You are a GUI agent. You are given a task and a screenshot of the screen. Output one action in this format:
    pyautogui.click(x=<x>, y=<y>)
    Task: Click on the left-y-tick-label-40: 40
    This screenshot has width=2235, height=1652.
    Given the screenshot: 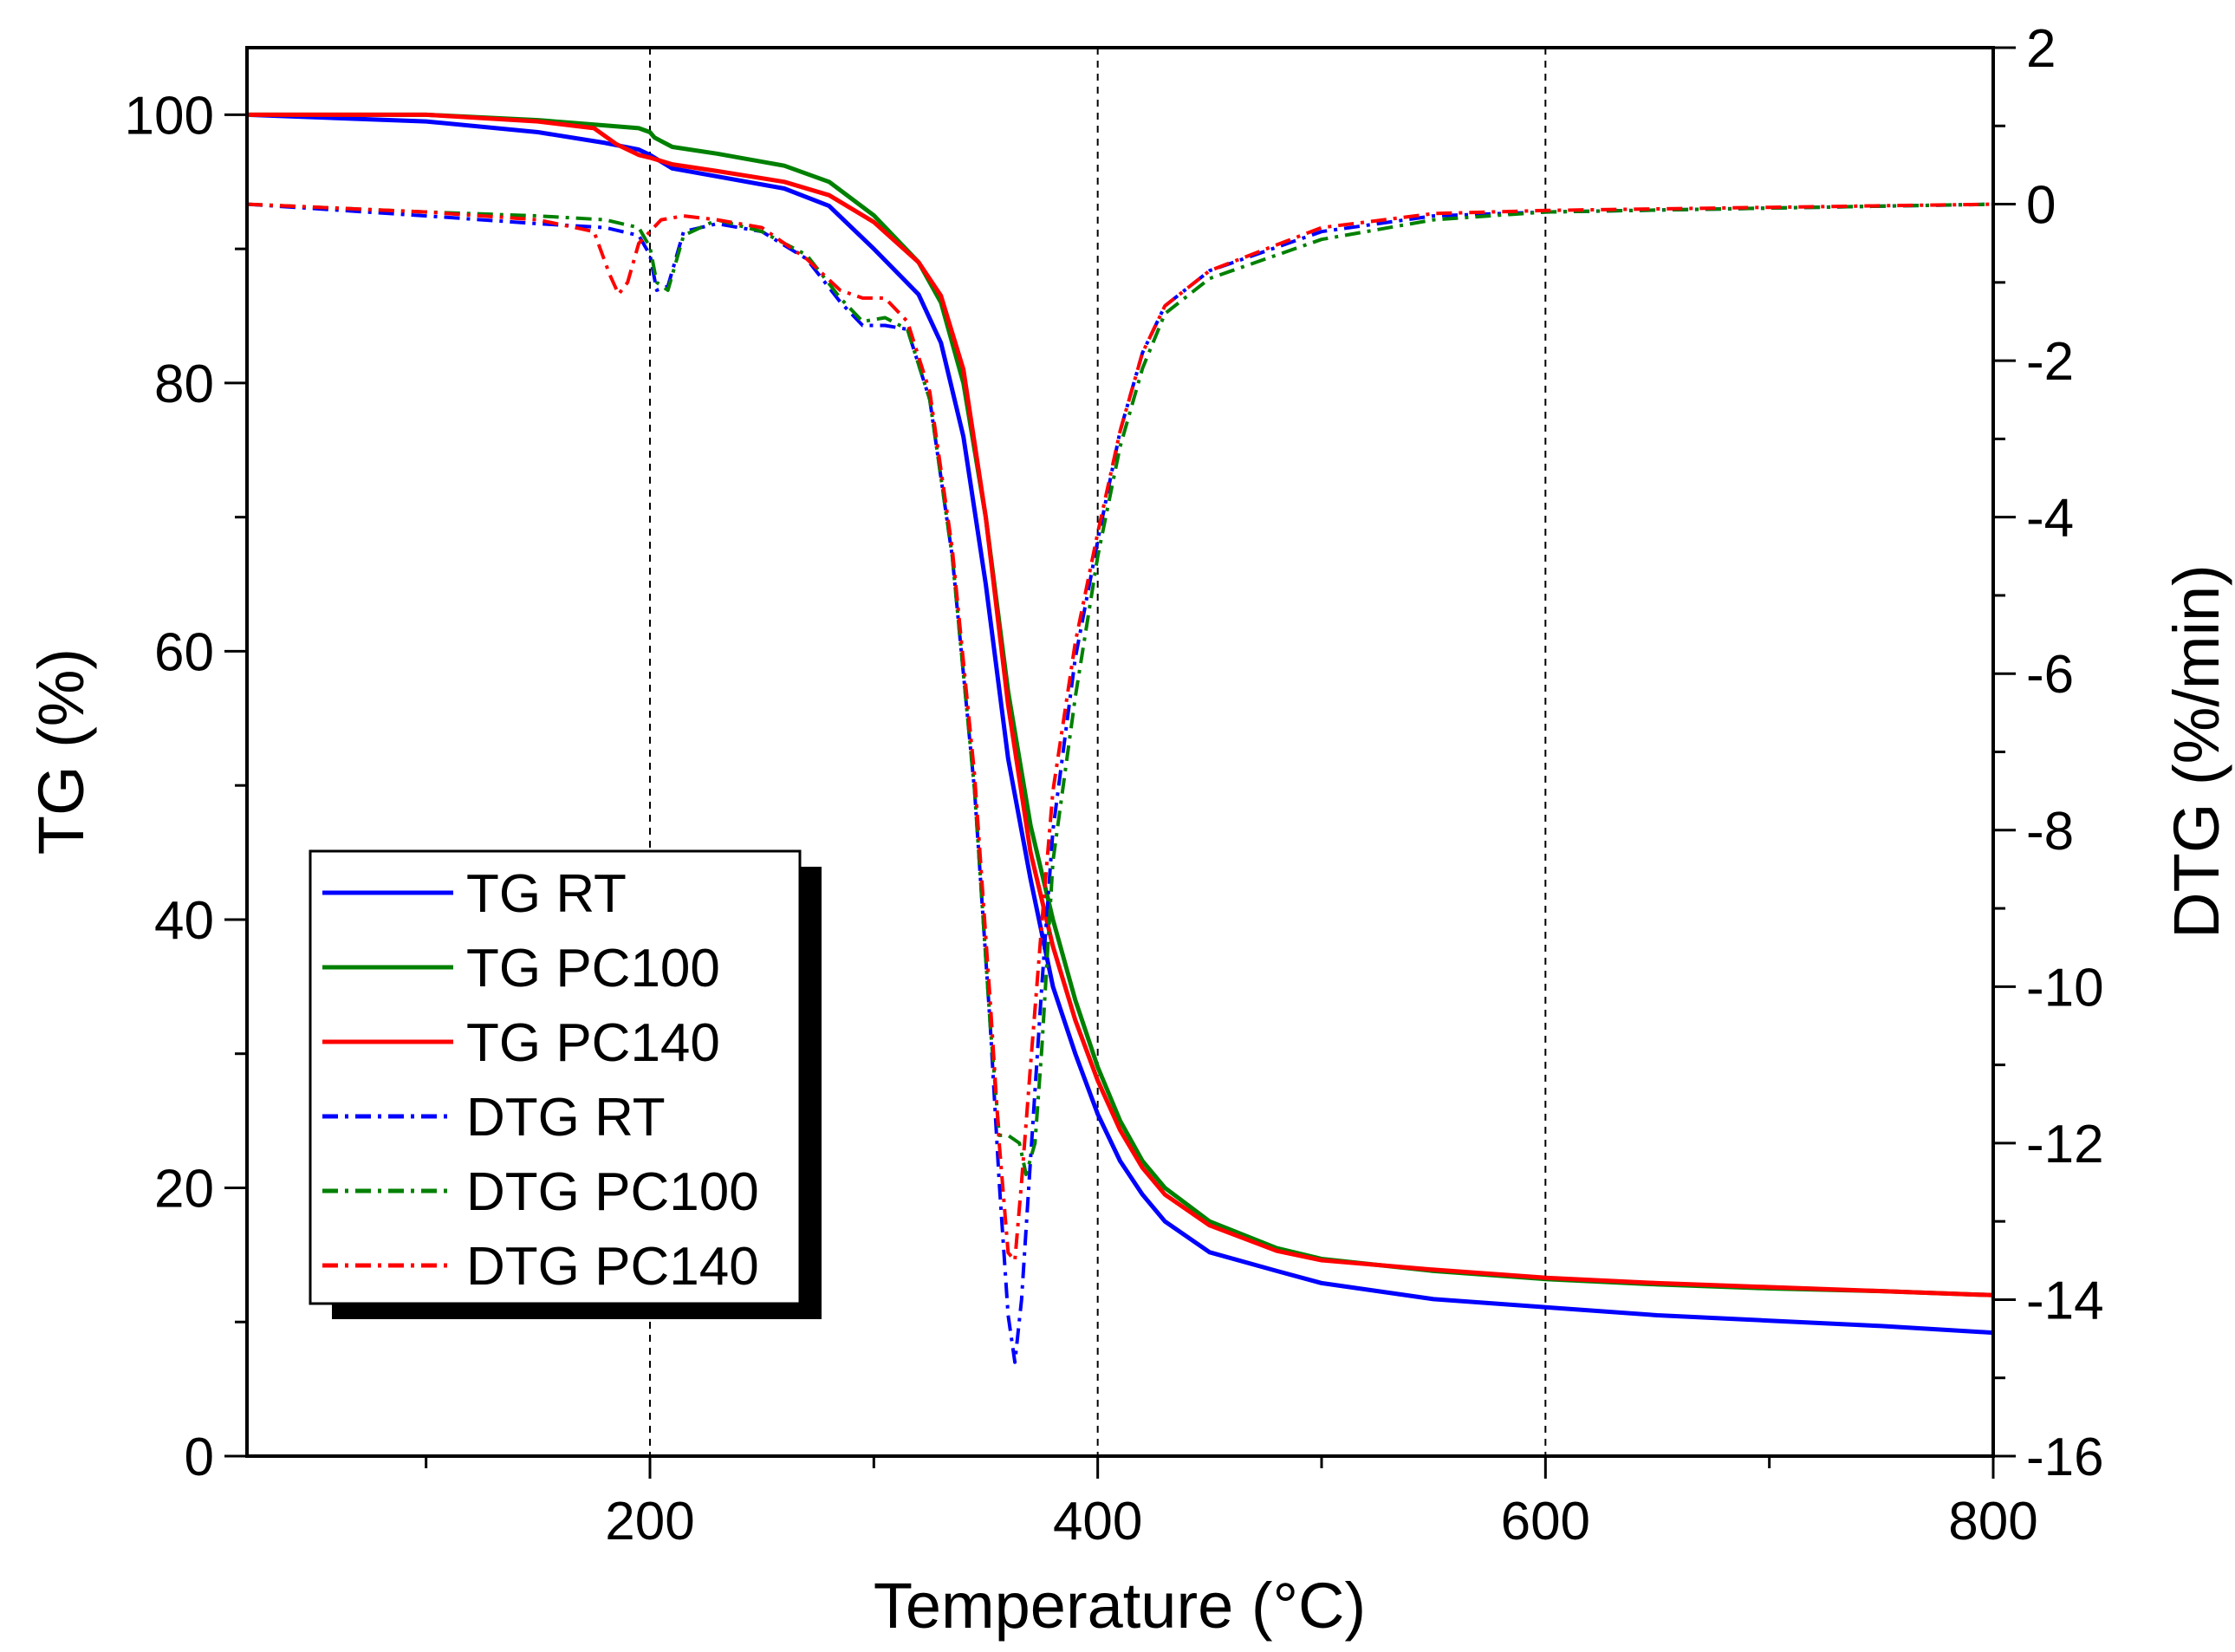 What is the action you would take?
    pyautogui.click(x=184, y=921)
    